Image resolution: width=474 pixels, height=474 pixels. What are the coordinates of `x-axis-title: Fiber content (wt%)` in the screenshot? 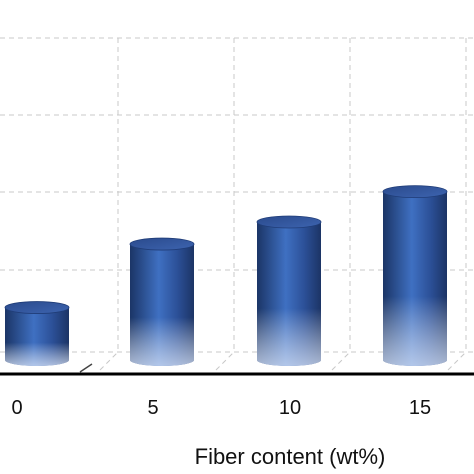 It's located at (290, 456).